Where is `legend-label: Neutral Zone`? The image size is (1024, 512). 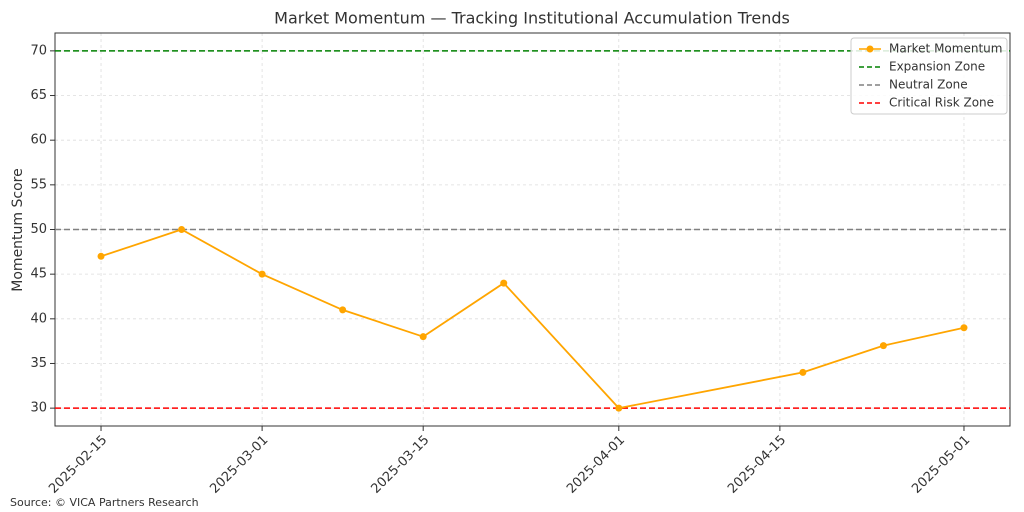 legend-label: Neutral Zone is located at coordinates (928, 85).